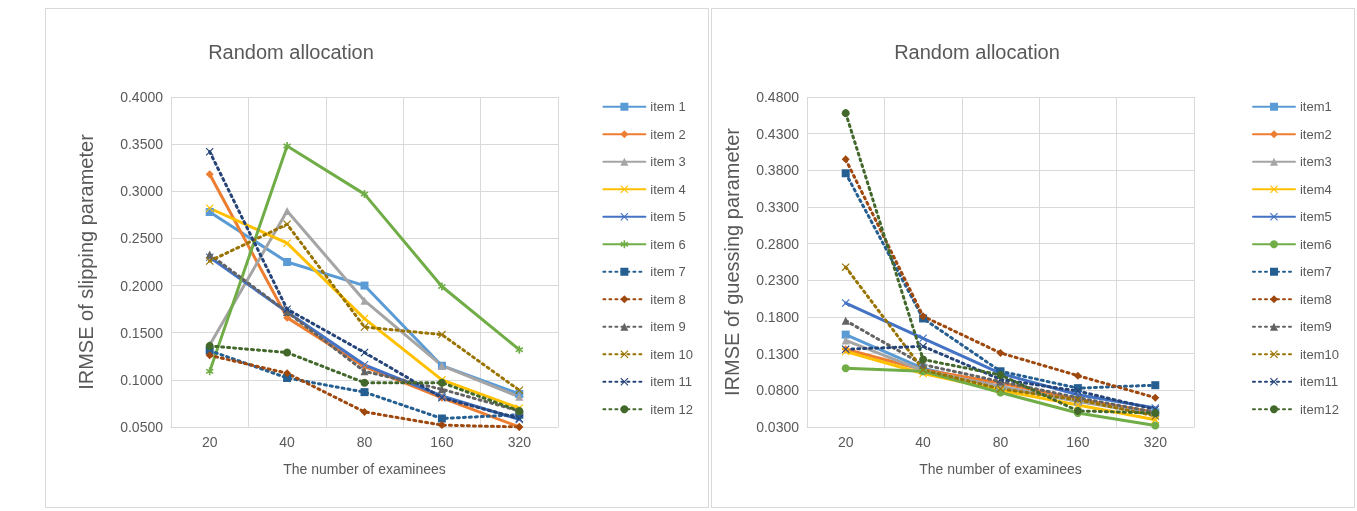  What do you see at coordinates (668, 162) in the screenshot?
I see `legend-label: item 3` at bounding box center [668, 162].